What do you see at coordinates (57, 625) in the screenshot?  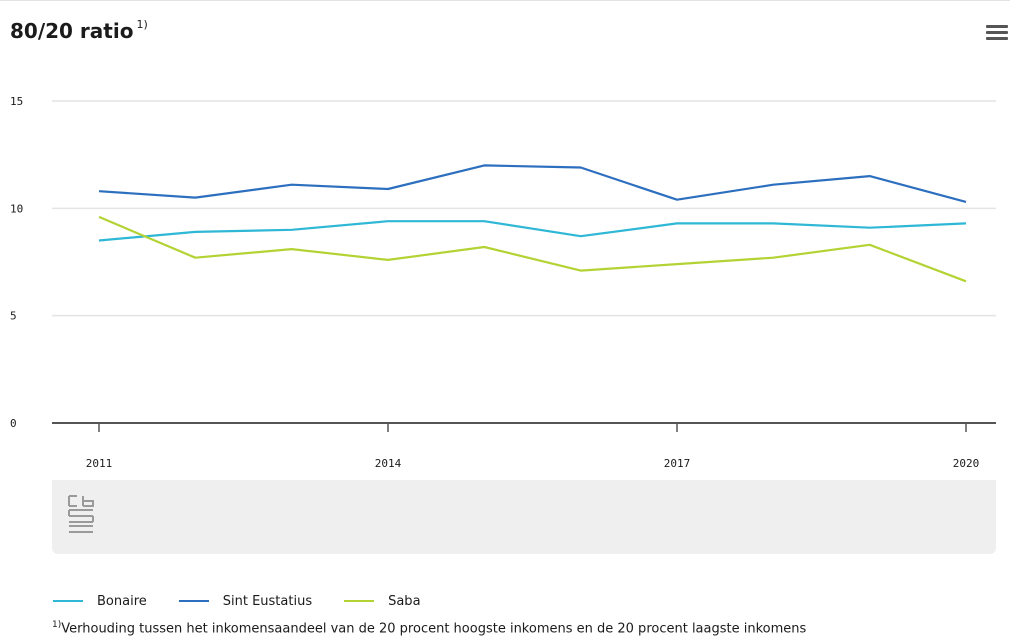 I see `footnote-marker: 1)` at bounding box center [57, 625].